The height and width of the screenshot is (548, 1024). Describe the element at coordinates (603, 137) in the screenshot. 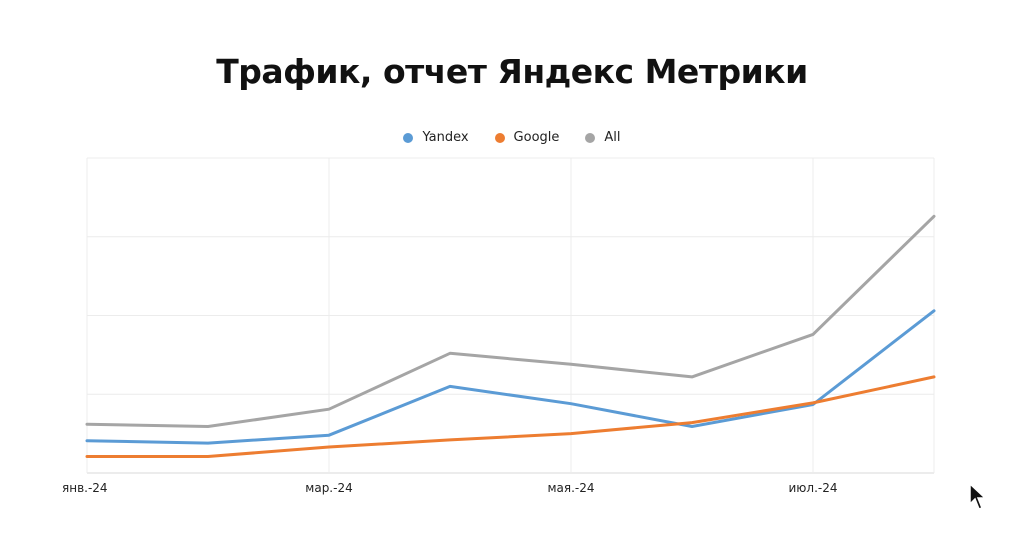

I see `legend-item-all: All` at that location.